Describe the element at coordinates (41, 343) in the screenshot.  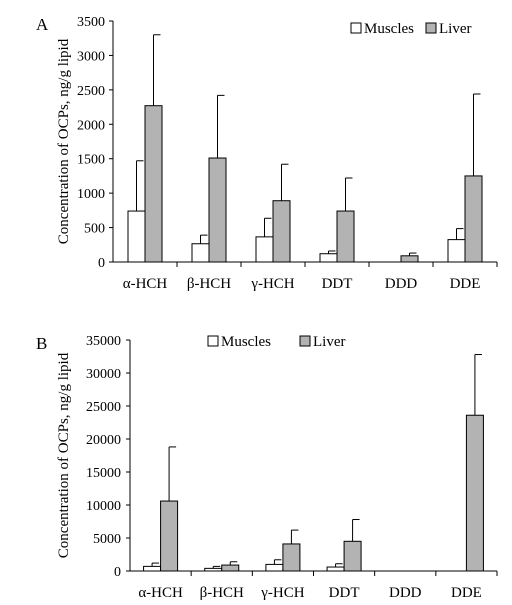
I see `panel-label: B` at that location.